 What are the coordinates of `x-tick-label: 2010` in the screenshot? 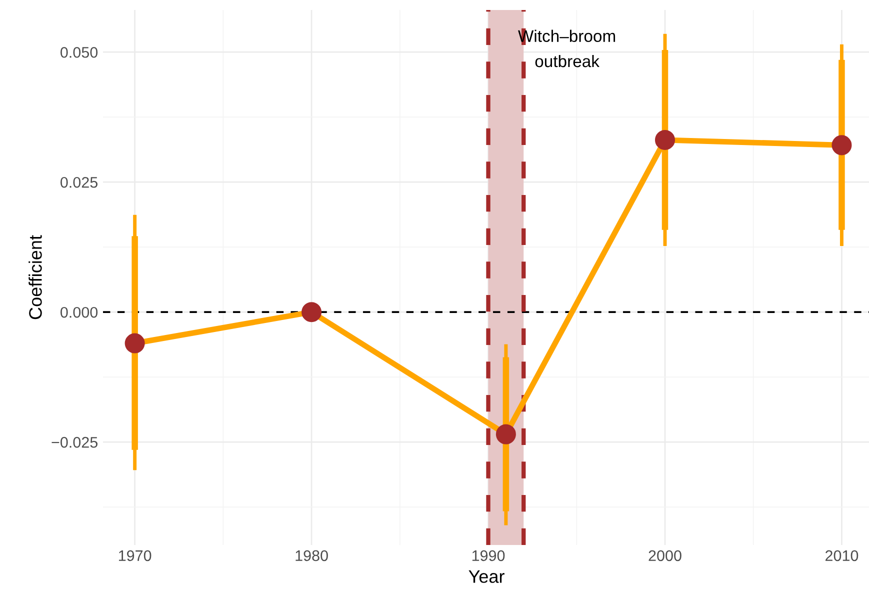 It's located at (842, 556).